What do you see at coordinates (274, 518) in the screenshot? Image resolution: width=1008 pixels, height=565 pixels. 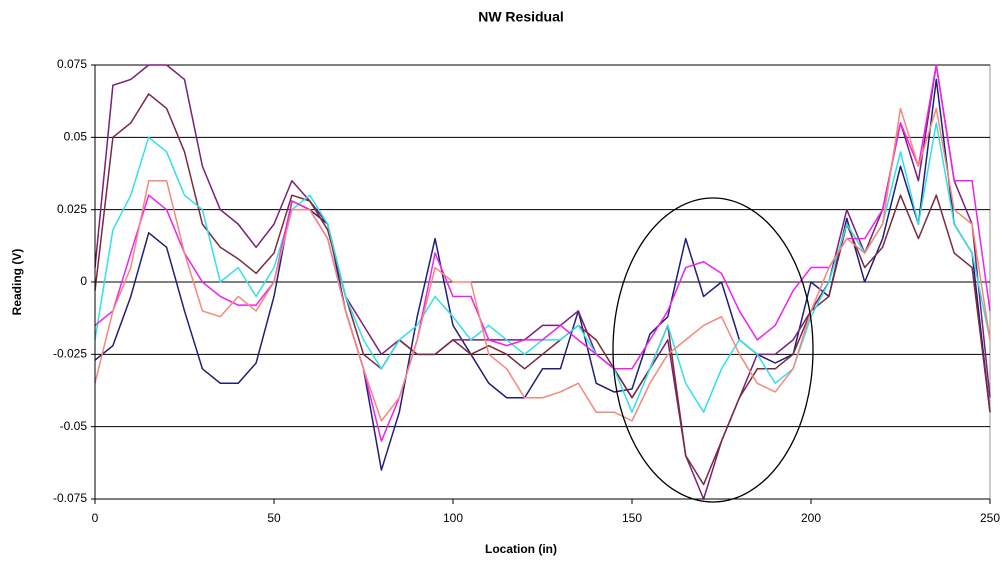 I see `x-tick-label: 50` at bounding box center [274, 518].